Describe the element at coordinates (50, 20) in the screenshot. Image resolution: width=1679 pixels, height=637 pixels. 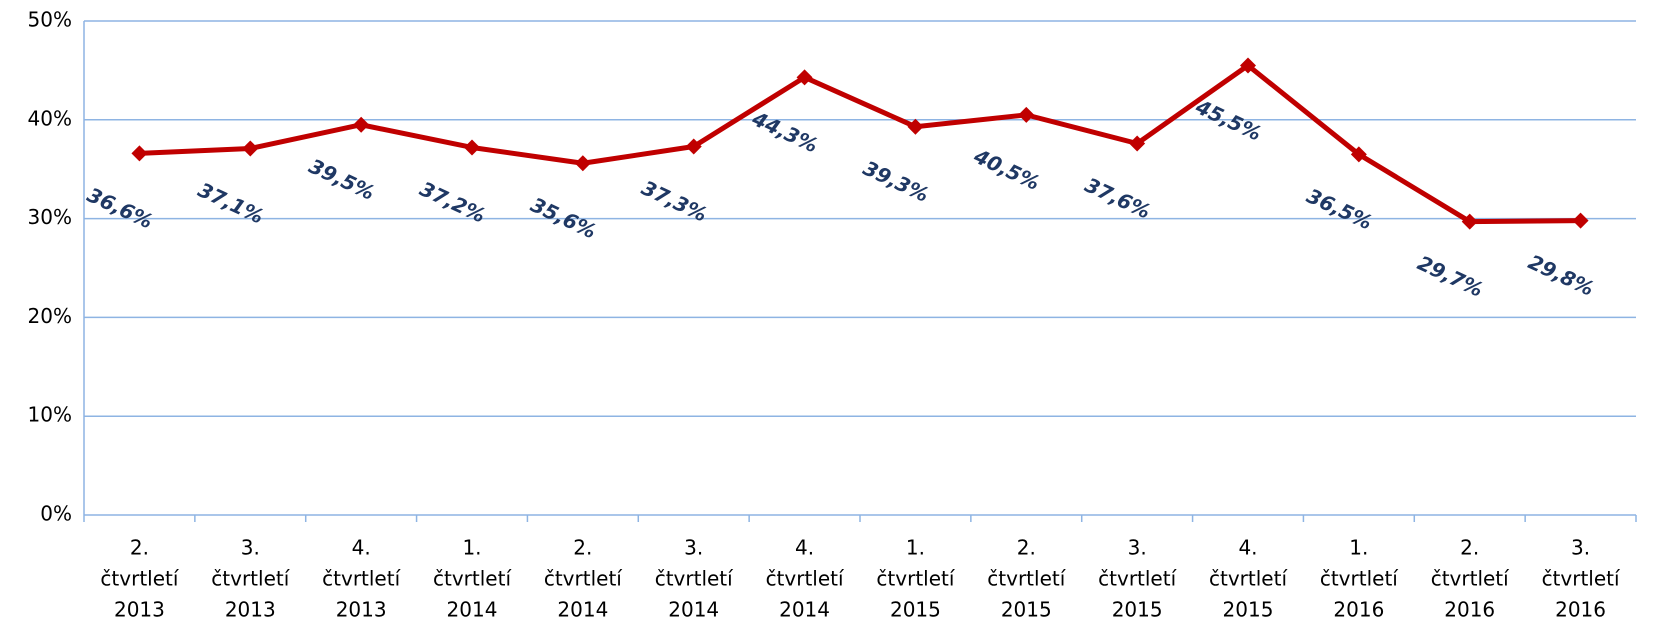
I see `y-tick-label: 50%` at that location.